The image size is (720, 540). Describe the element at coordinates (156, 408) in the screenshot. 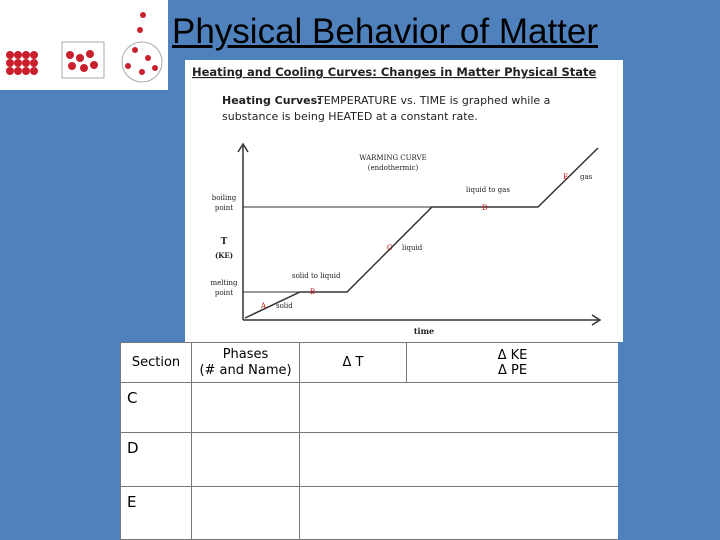

I see `section-cell: C` at that location.